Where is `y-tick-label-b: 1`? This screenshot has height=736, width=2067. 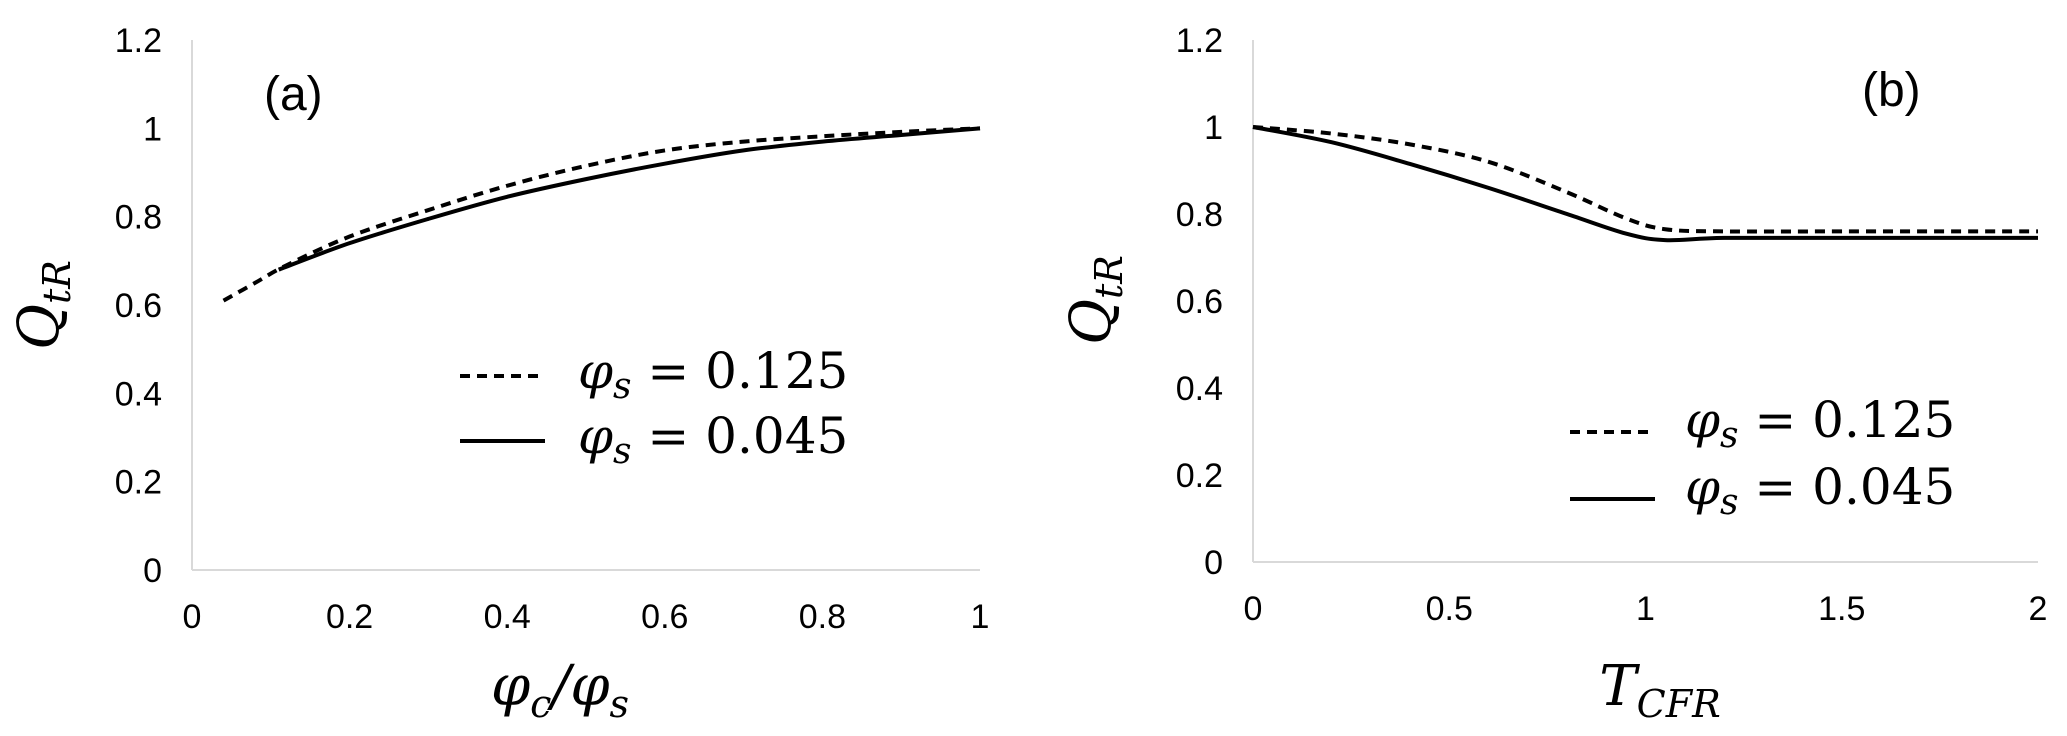
y-tick-label-b: 1 is located at coordinates (1213, 128).